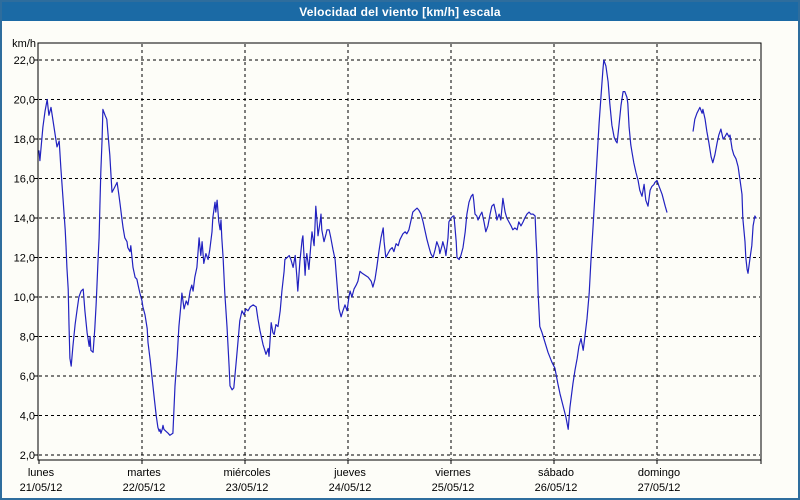  What do you see at coordinates (556, 473) in the screenshot?
I see `x-day-label: sábado` at bounding box center [556, 473].